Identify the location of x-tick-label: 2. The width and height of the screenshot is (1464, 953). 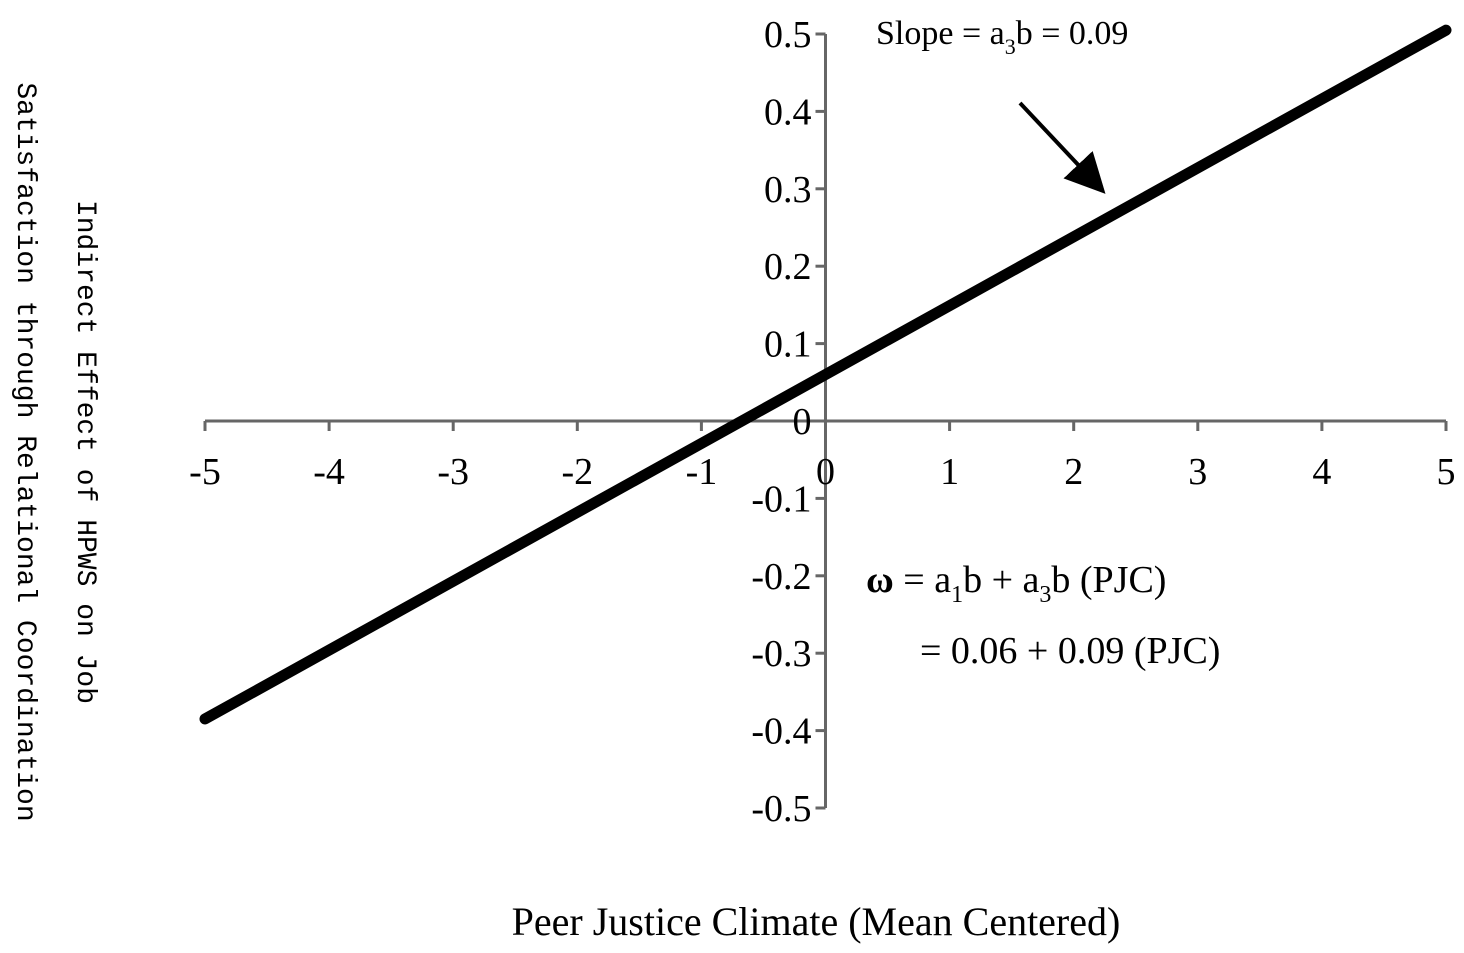
(1073, 472).